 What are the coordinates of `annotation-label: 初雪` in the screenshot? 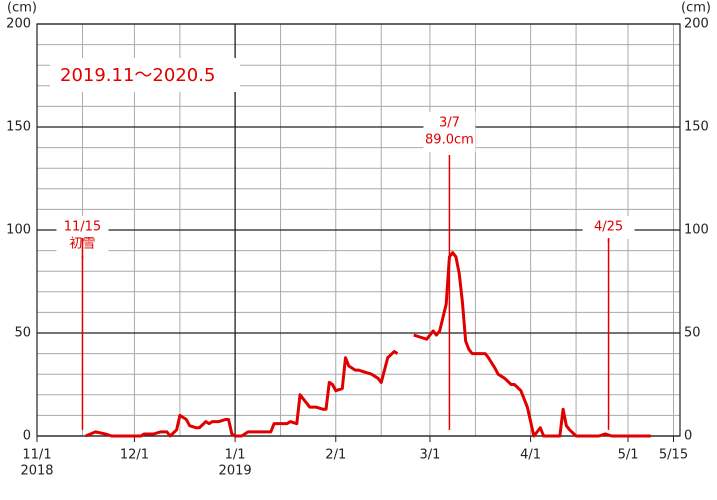 It's located at (82, 244).